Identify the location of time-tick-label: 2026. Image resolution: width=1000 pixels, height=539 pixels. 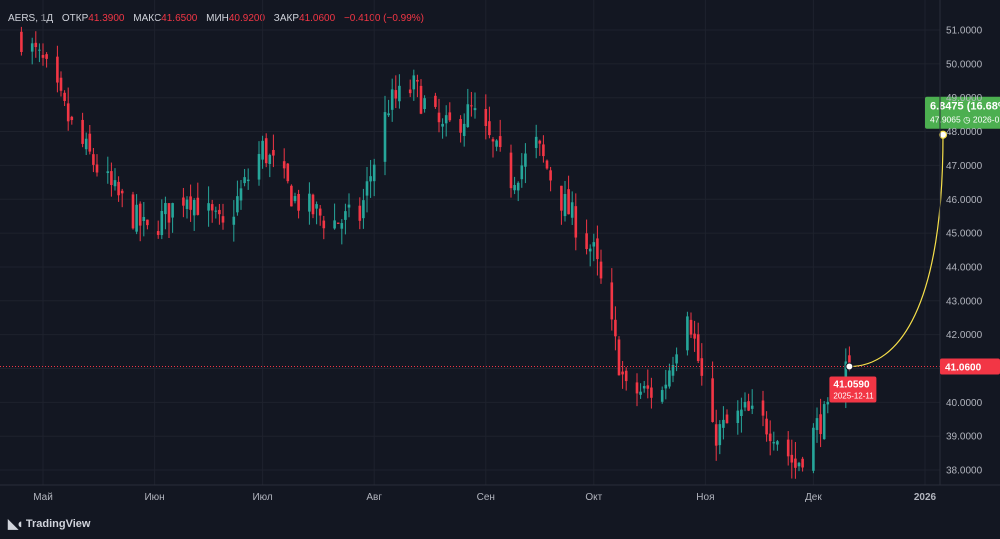
(925, 497).